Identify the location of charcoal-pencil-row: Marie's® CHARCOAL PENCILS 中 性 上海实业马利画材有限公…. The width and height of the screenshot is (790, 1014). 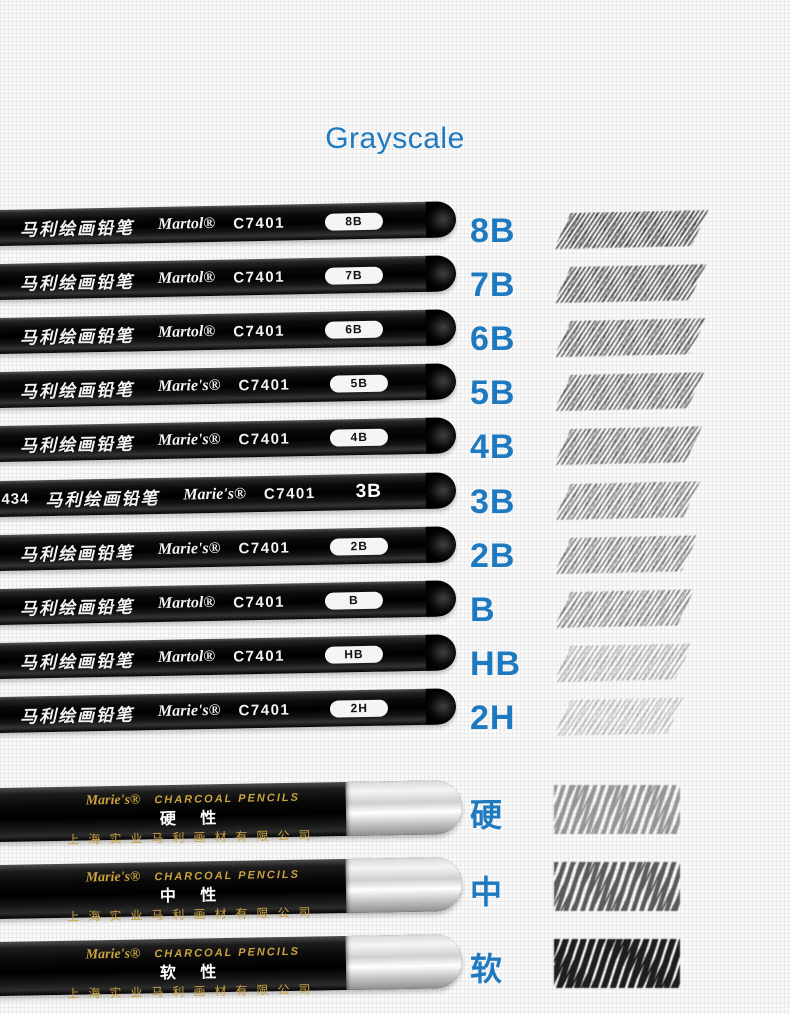
(395, 896).